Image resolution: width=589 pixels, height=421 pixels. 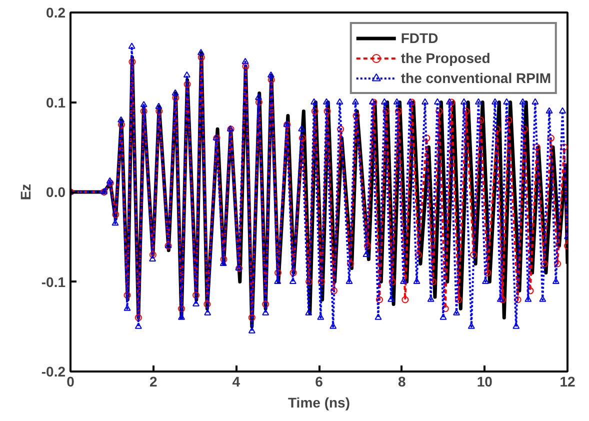 What do you see at coordinates (56, 102) in the screenshot?
I see `y-tick-label: 0.1` at bounding box center [56, 102].